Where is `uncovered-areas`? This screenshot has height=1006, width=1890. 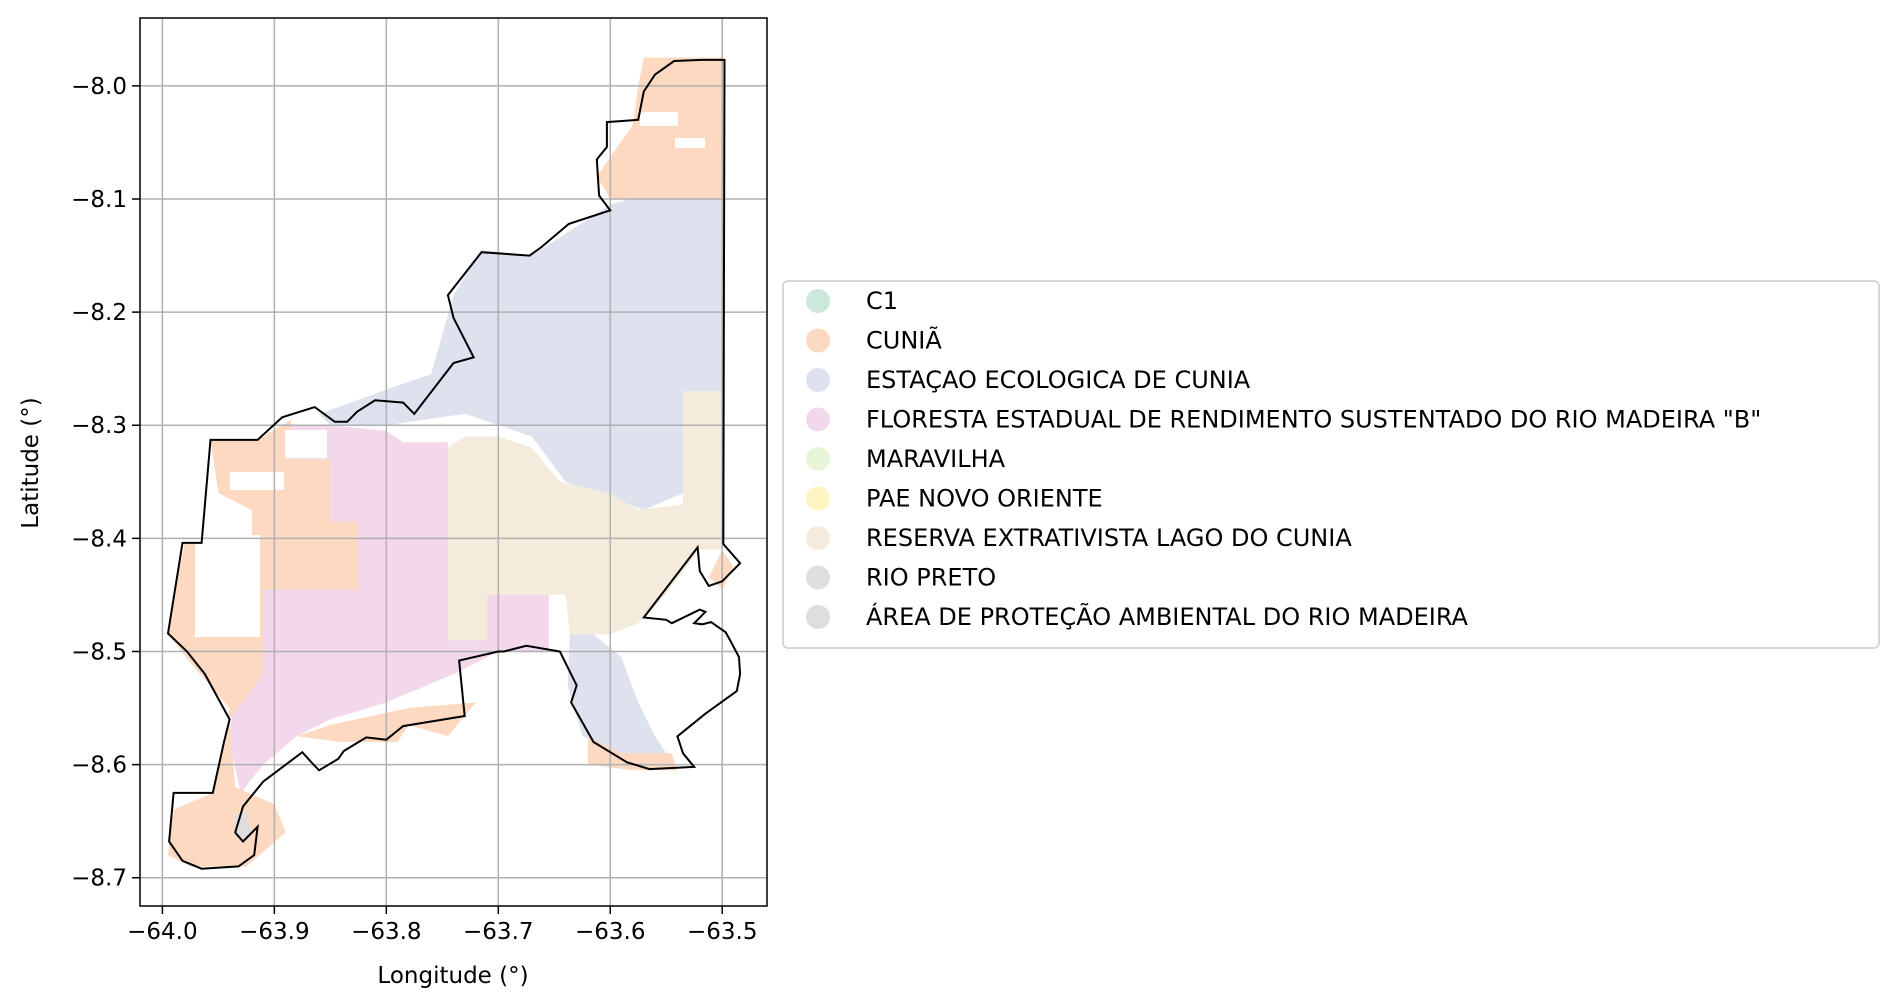 uncovered-areas is located at coordinates (450, 374).